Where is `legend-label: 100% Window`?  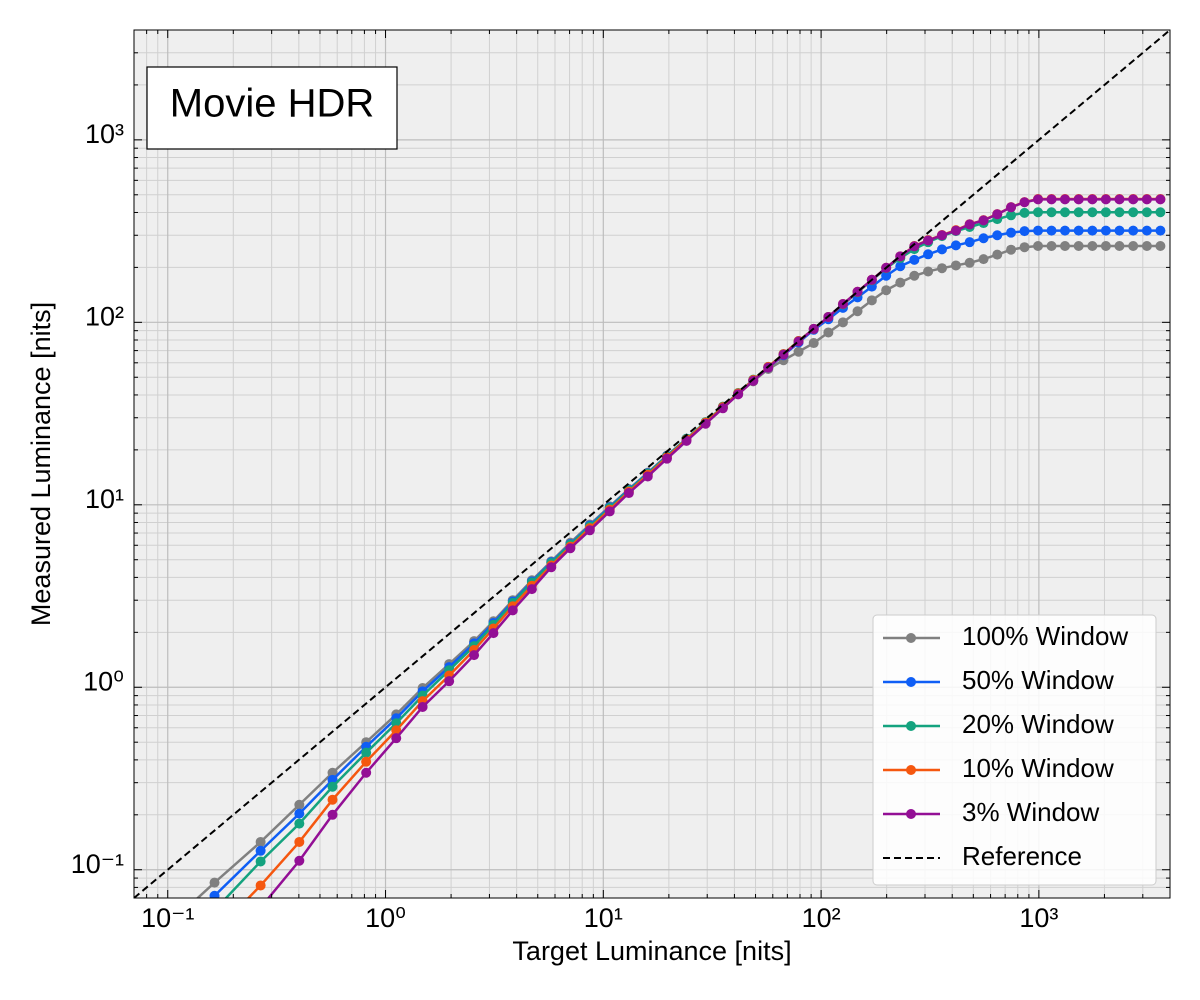 legend-label: 100% Window is located at coordinates (1045, 636).